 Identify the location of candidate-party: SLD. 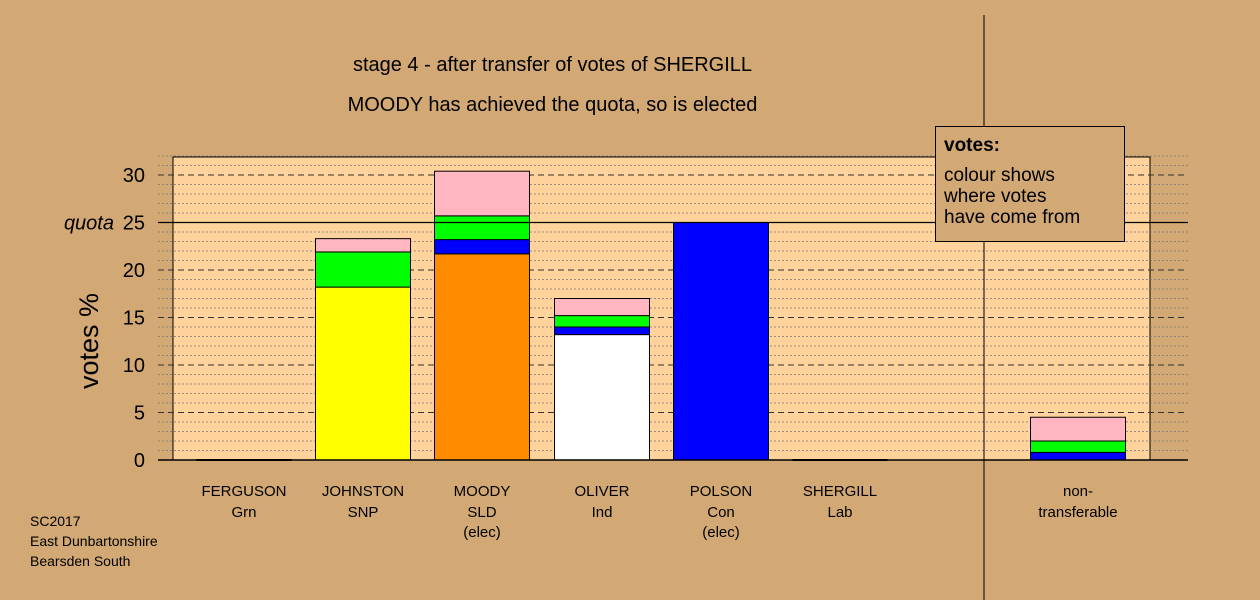
(481, 512).